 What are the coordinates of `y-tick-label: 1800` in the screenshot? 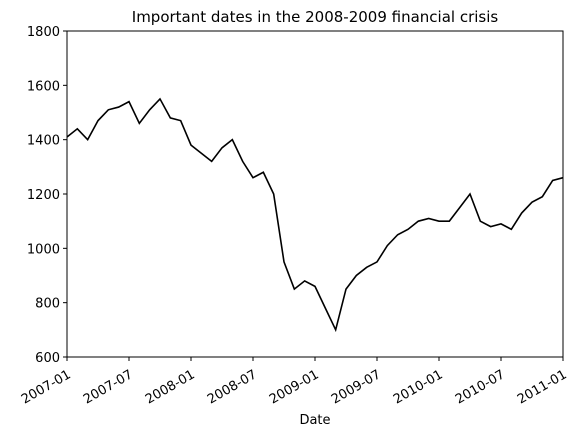 It's located at (43, 32).